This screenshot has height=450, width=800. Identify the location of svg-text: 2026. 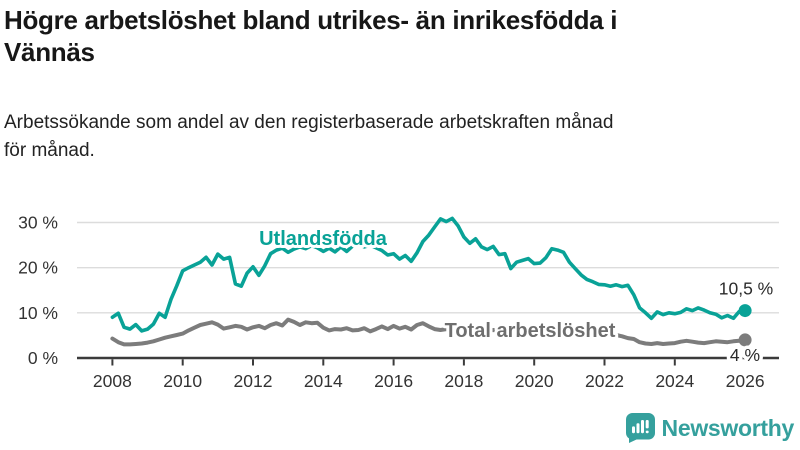
(745, 381).